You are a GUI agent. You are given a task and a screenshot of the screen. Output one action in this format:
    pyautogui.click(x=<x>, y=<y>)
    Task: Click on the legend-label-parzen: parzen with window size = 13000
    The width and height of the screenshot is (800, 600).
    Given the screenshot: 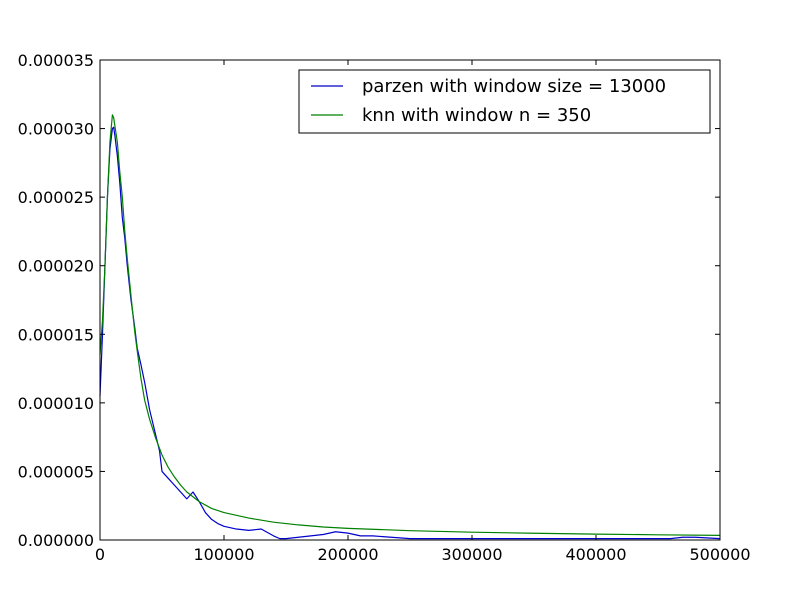 What is the action you would take?
    pyautogui.click(x=514, y=86)
    